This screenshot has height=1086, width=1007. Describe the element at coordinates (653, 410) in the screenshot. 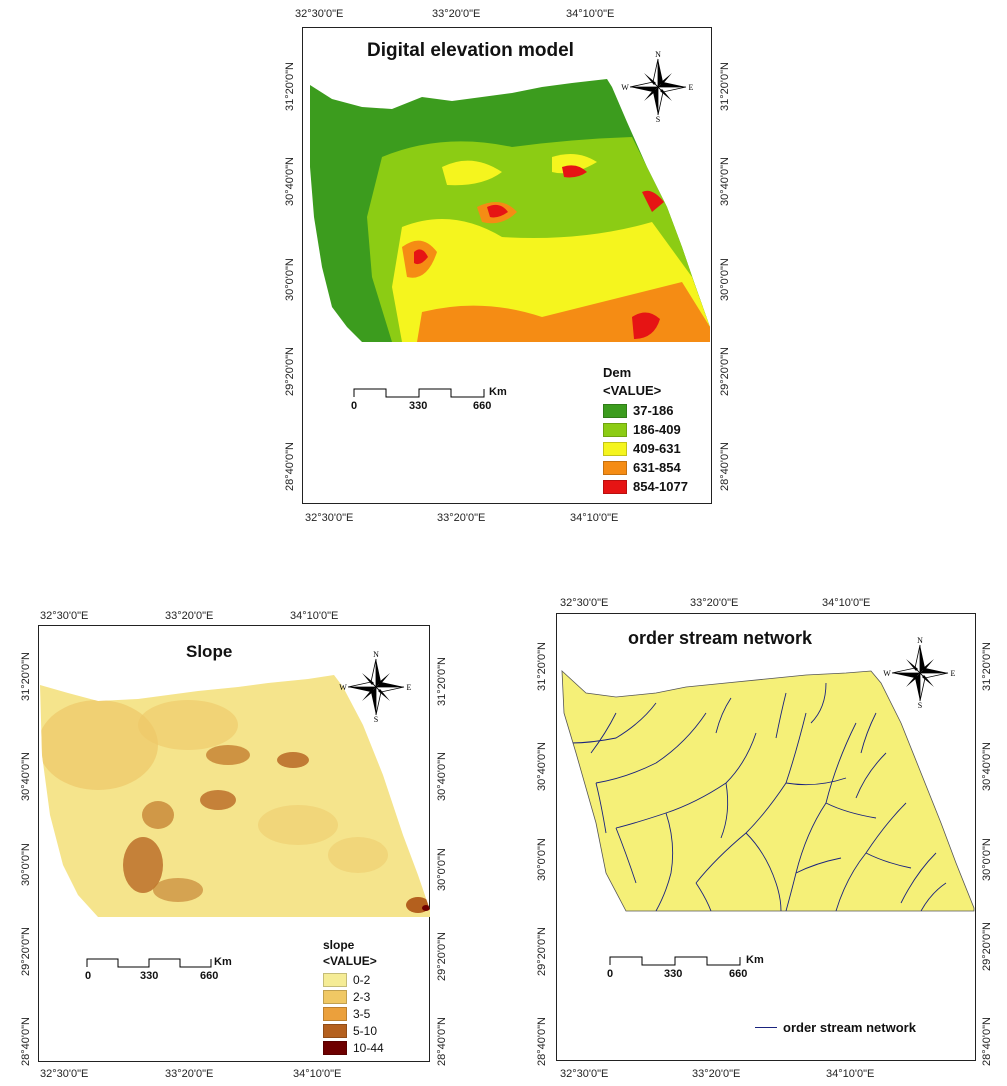

I see `legend-label: 37-186` at that location.